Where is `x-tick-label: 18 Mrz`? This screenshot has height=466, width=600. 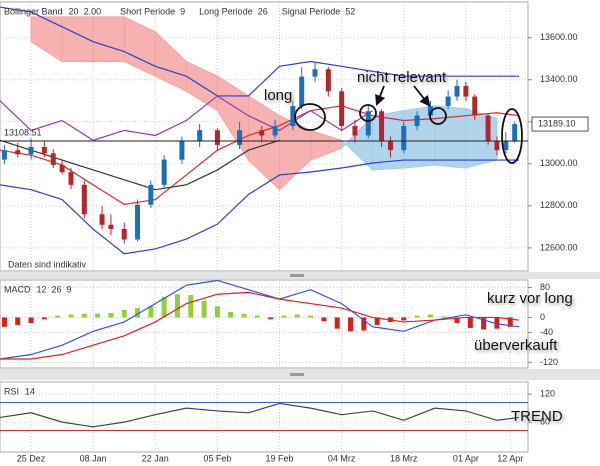
x-tick-label: 18 Mrz is located at coordinates (404, 458).